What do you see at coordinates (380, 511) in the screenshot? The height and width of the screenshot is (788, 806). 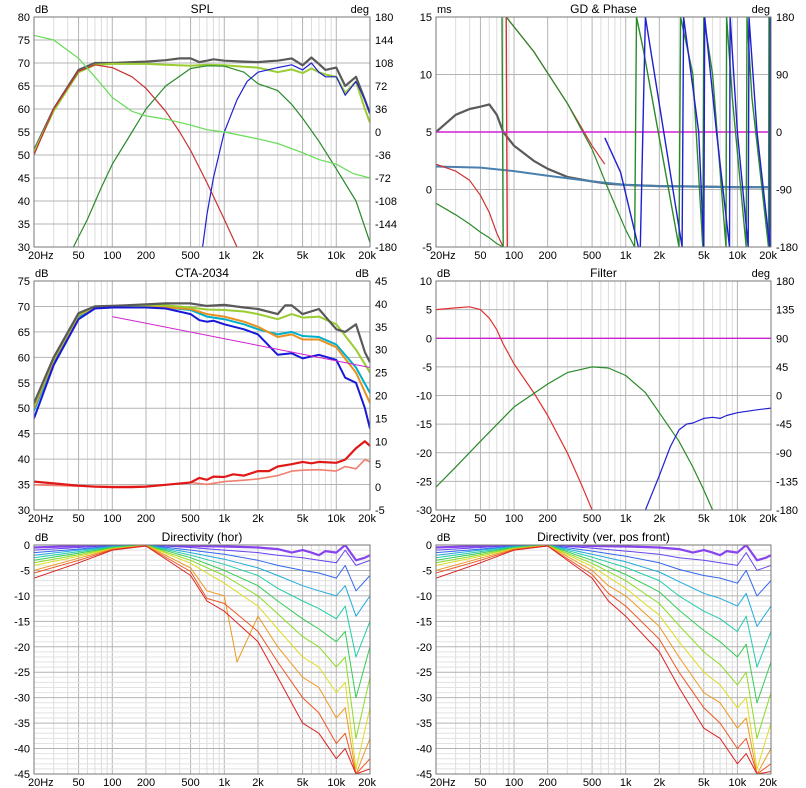 I see `y-right-tick-label: -5` at bounding box center [380, 511].